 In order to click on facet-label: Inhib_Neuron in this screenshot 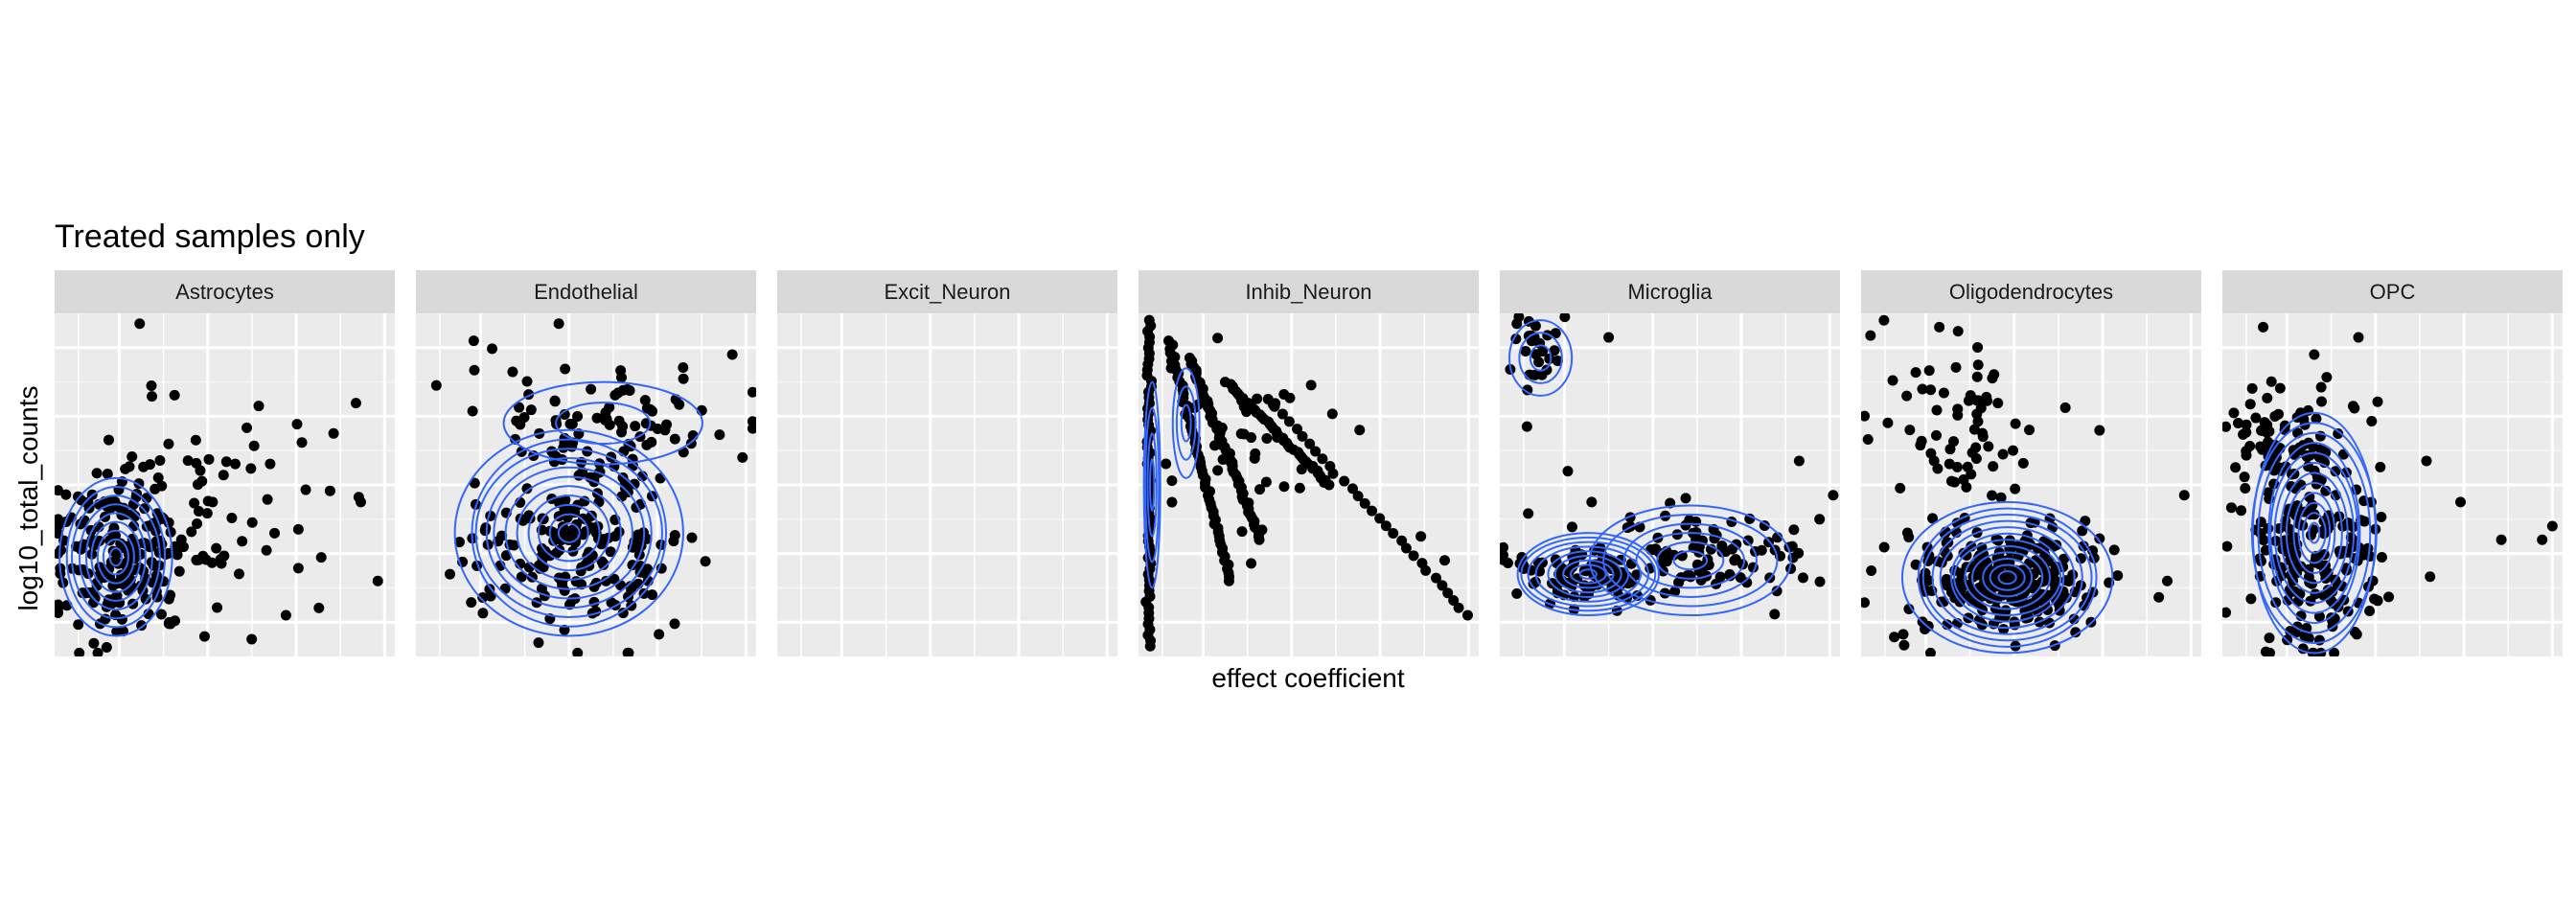, I will do `click(1308, 292)`.